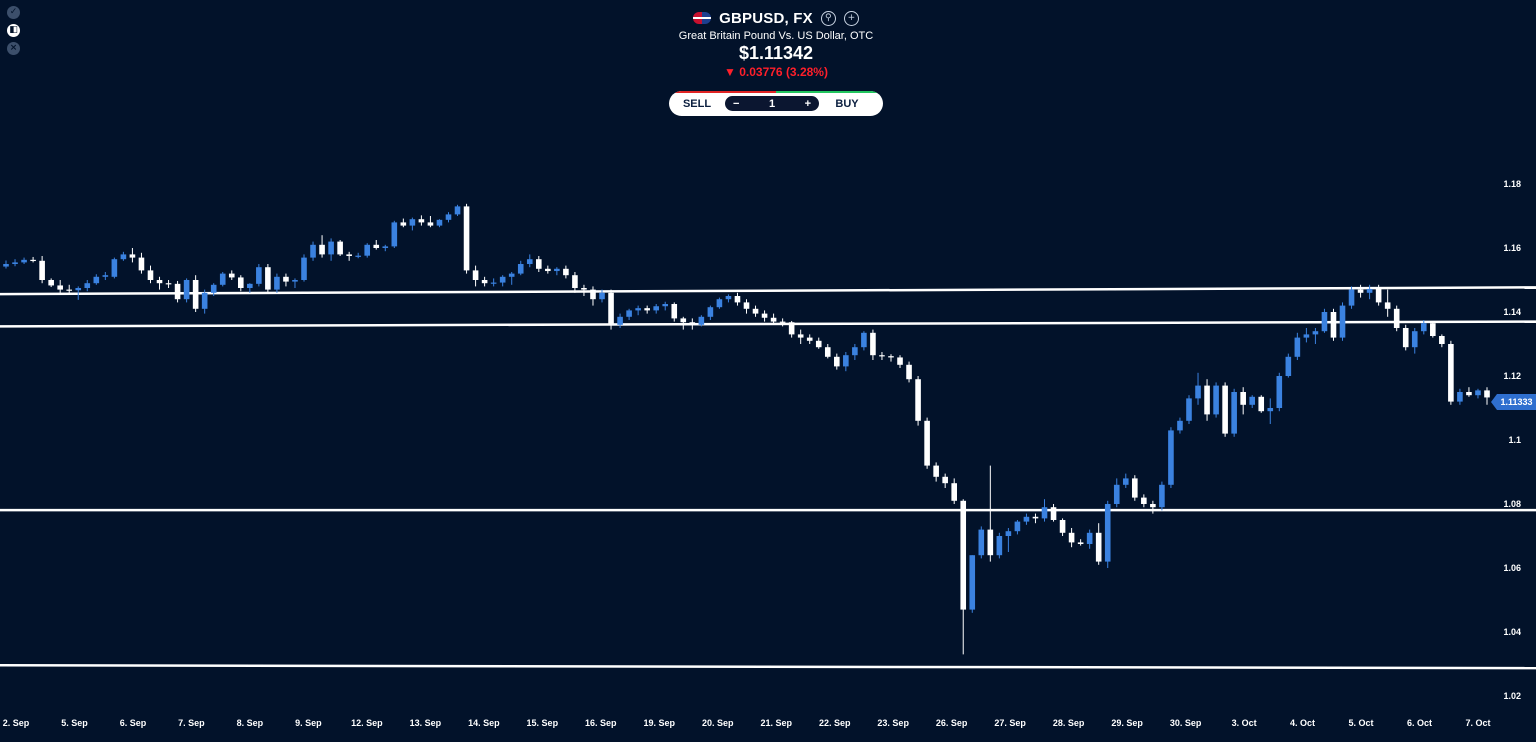  What do you see at coordinates (828, 18) in the screenshot?
I see `search-icon: ⚲` at bounding box center [828, 18].